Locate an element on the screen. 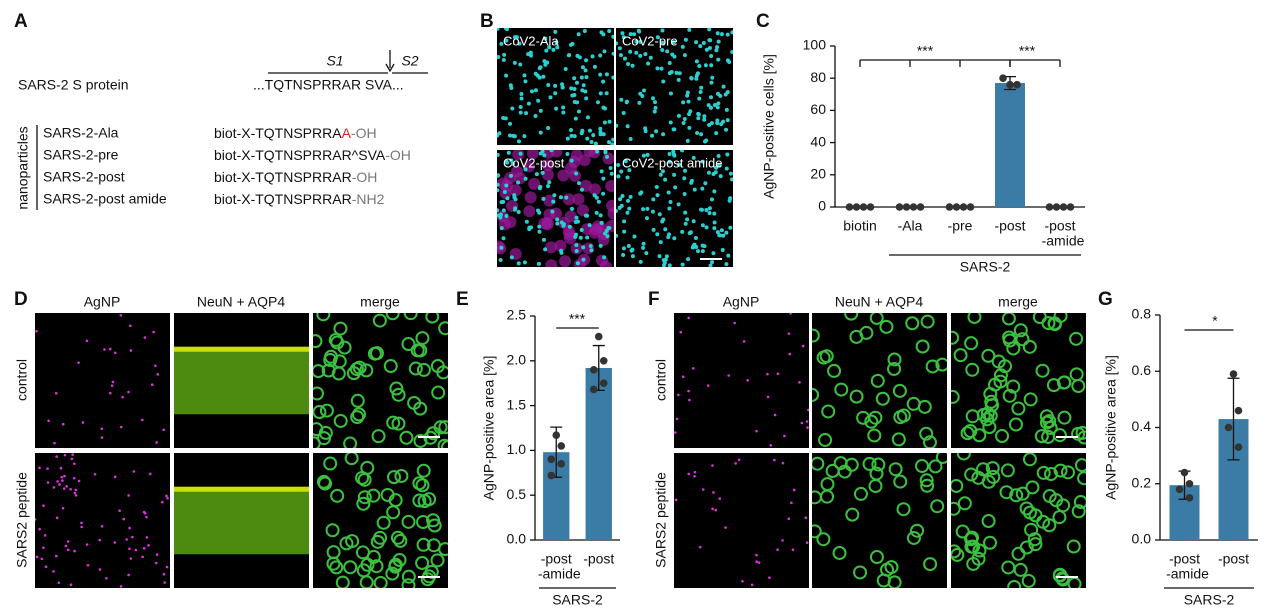 This screenshot has height=614, width=1280. y-tick-label: 0.4 is located at coordinates (1142, 426).